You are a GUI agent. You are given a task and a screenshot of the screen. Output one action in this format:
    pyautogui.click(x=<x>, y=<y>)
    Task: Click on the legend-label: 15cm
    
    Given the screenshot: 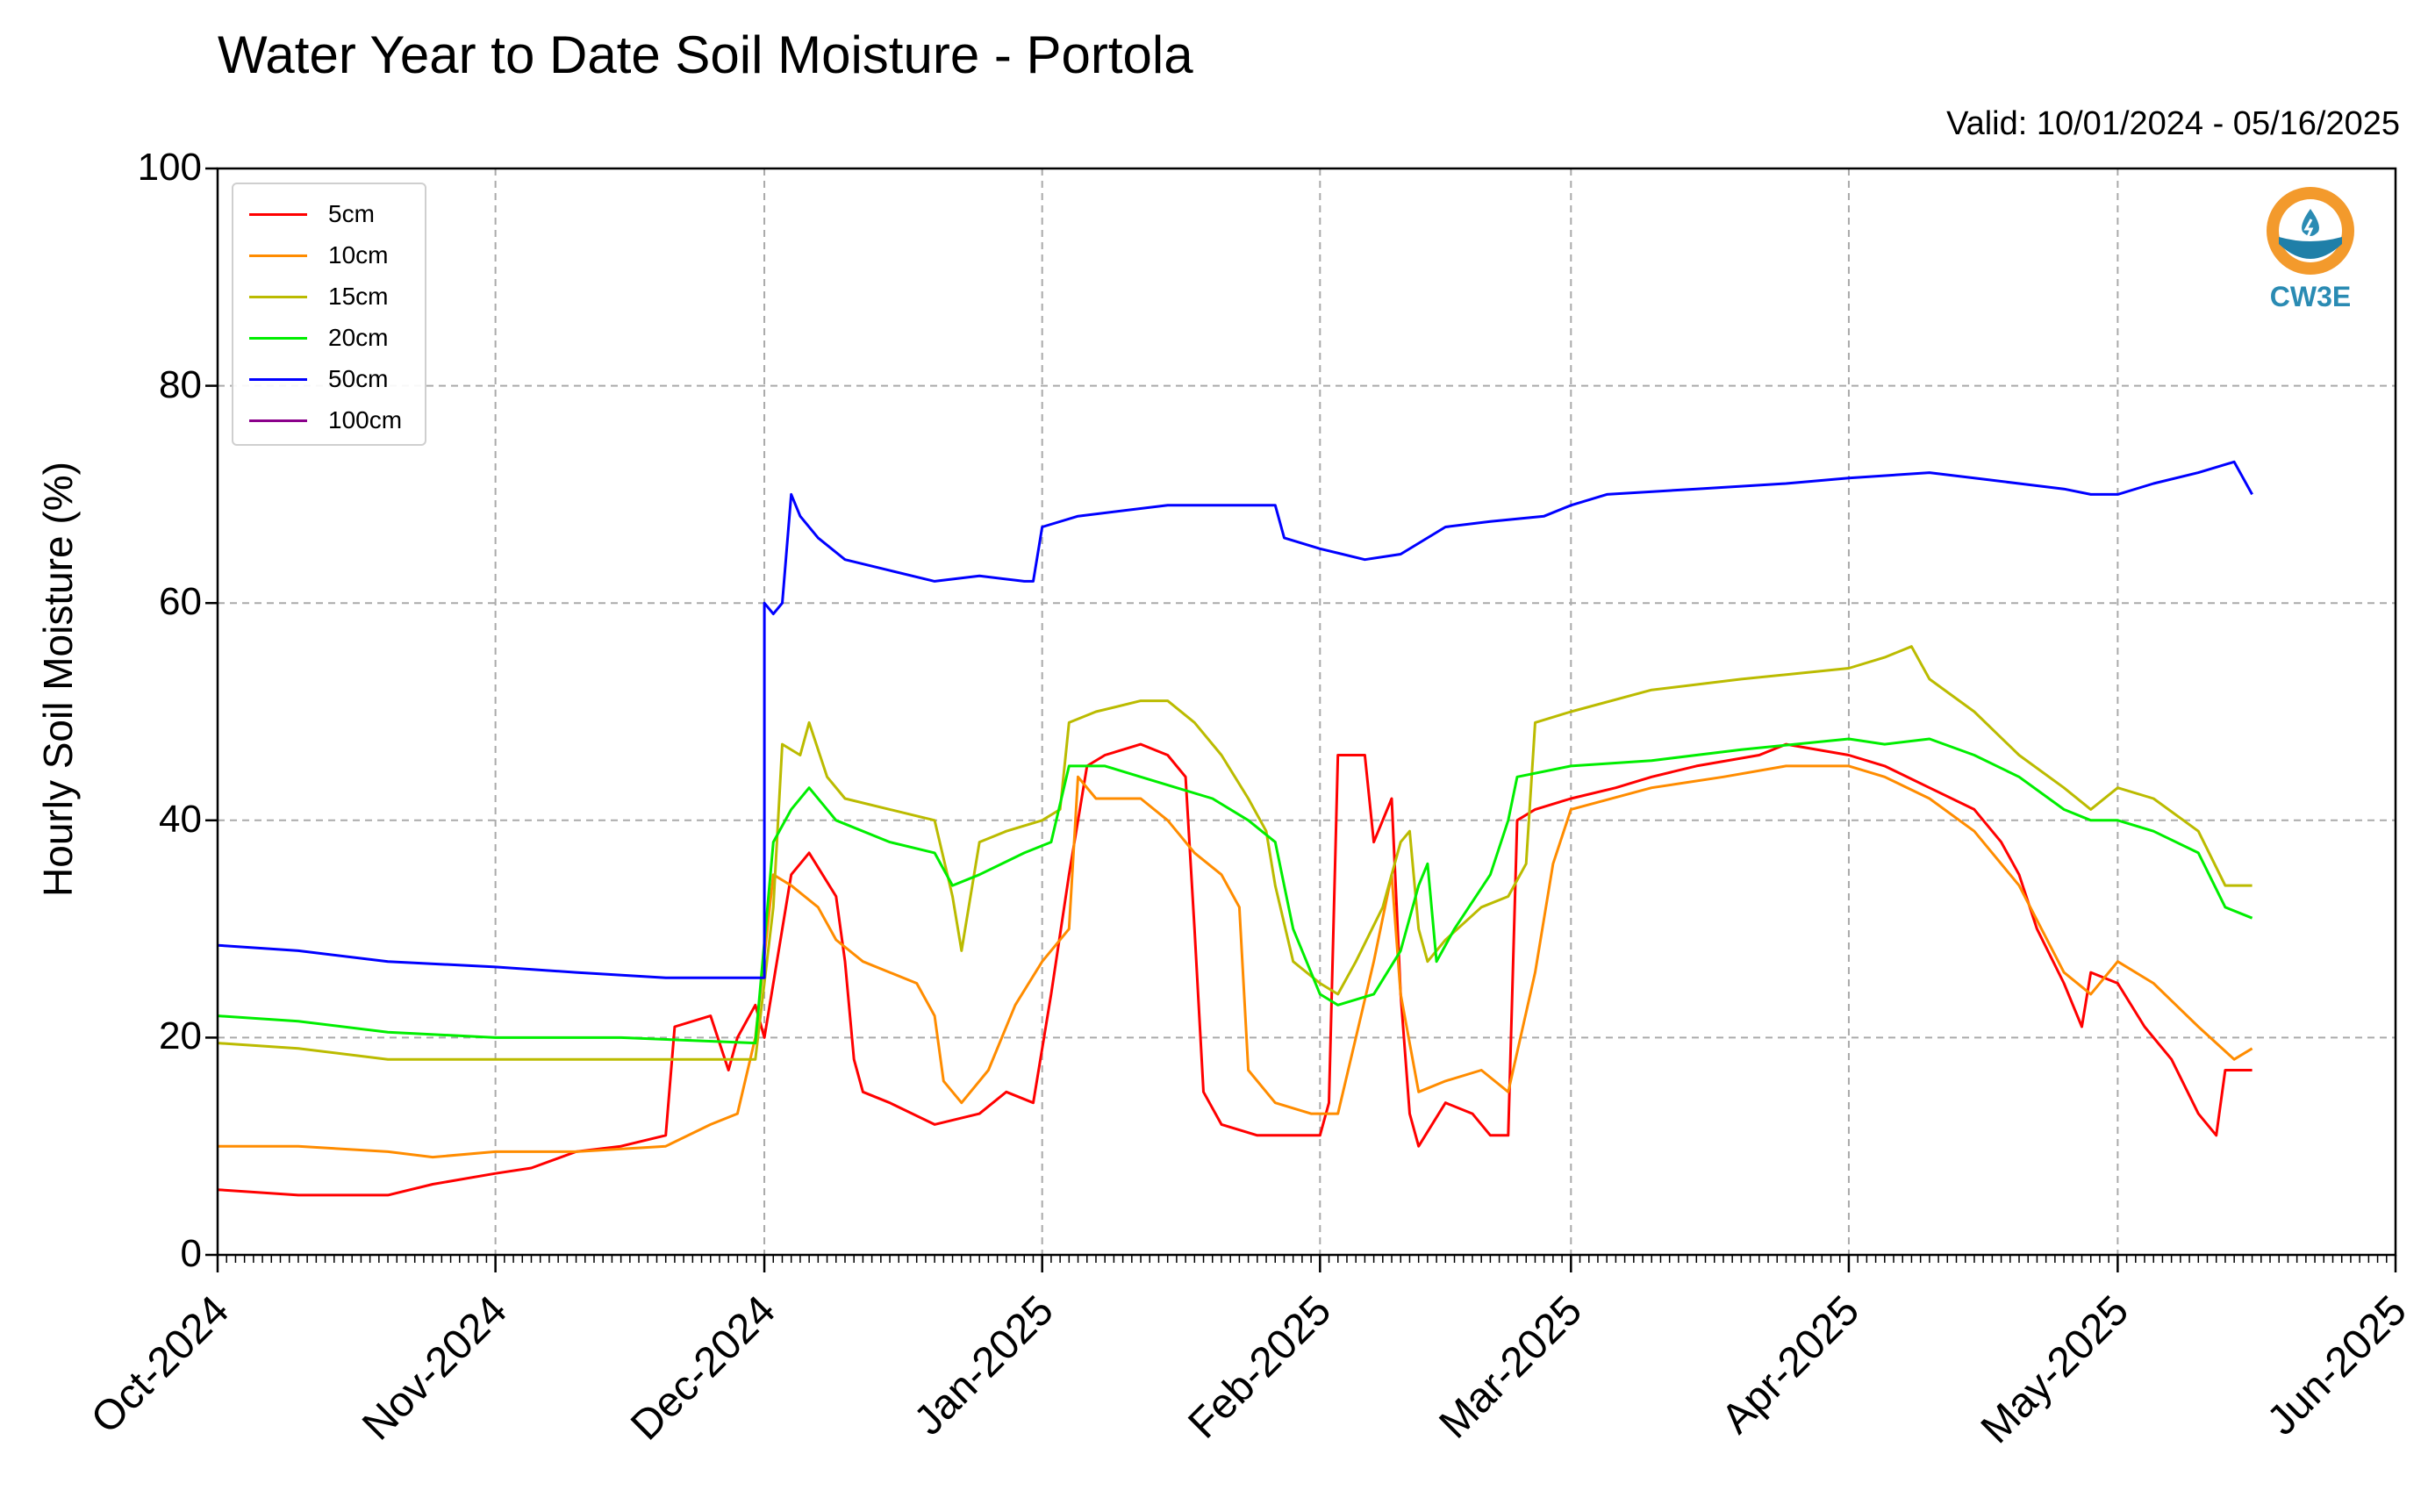 What is the action you would take?
    pyautogui.click(x=358, y=296)
    